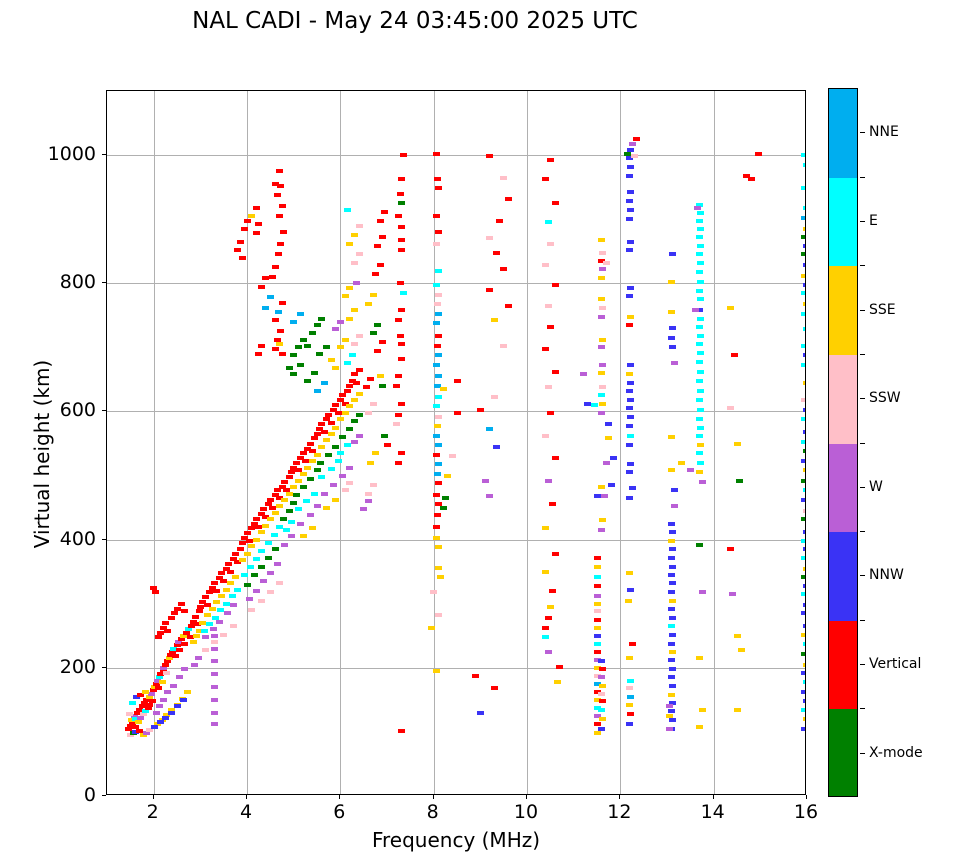 The height and width of the screenshot is (865, 972). I want to click on colorbar-segment-nnw, so click(843, 576).